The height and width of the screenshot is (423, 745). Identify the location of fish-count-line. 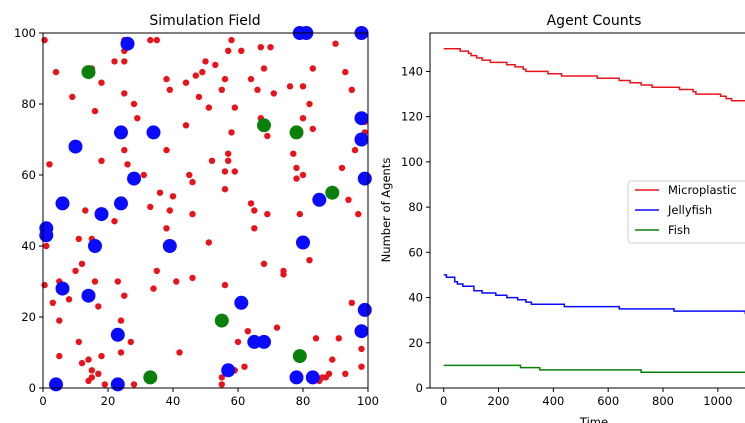
(594, 368).